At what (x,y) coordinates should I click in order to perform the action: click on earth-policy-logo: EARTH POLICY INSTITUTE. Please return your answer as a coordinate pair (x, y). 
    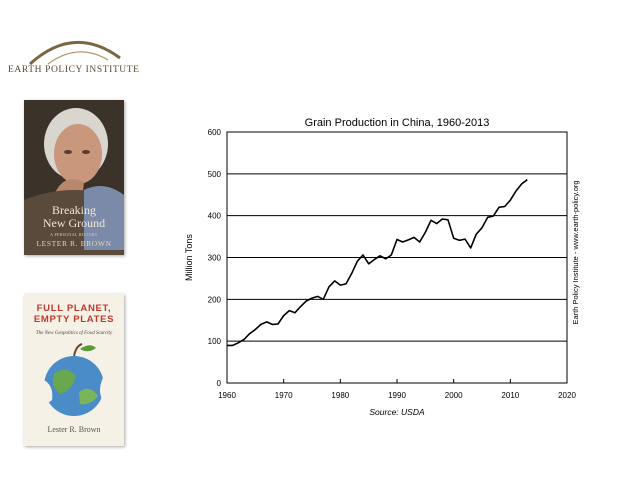
    Looking at the image, I should click on (74, 54).